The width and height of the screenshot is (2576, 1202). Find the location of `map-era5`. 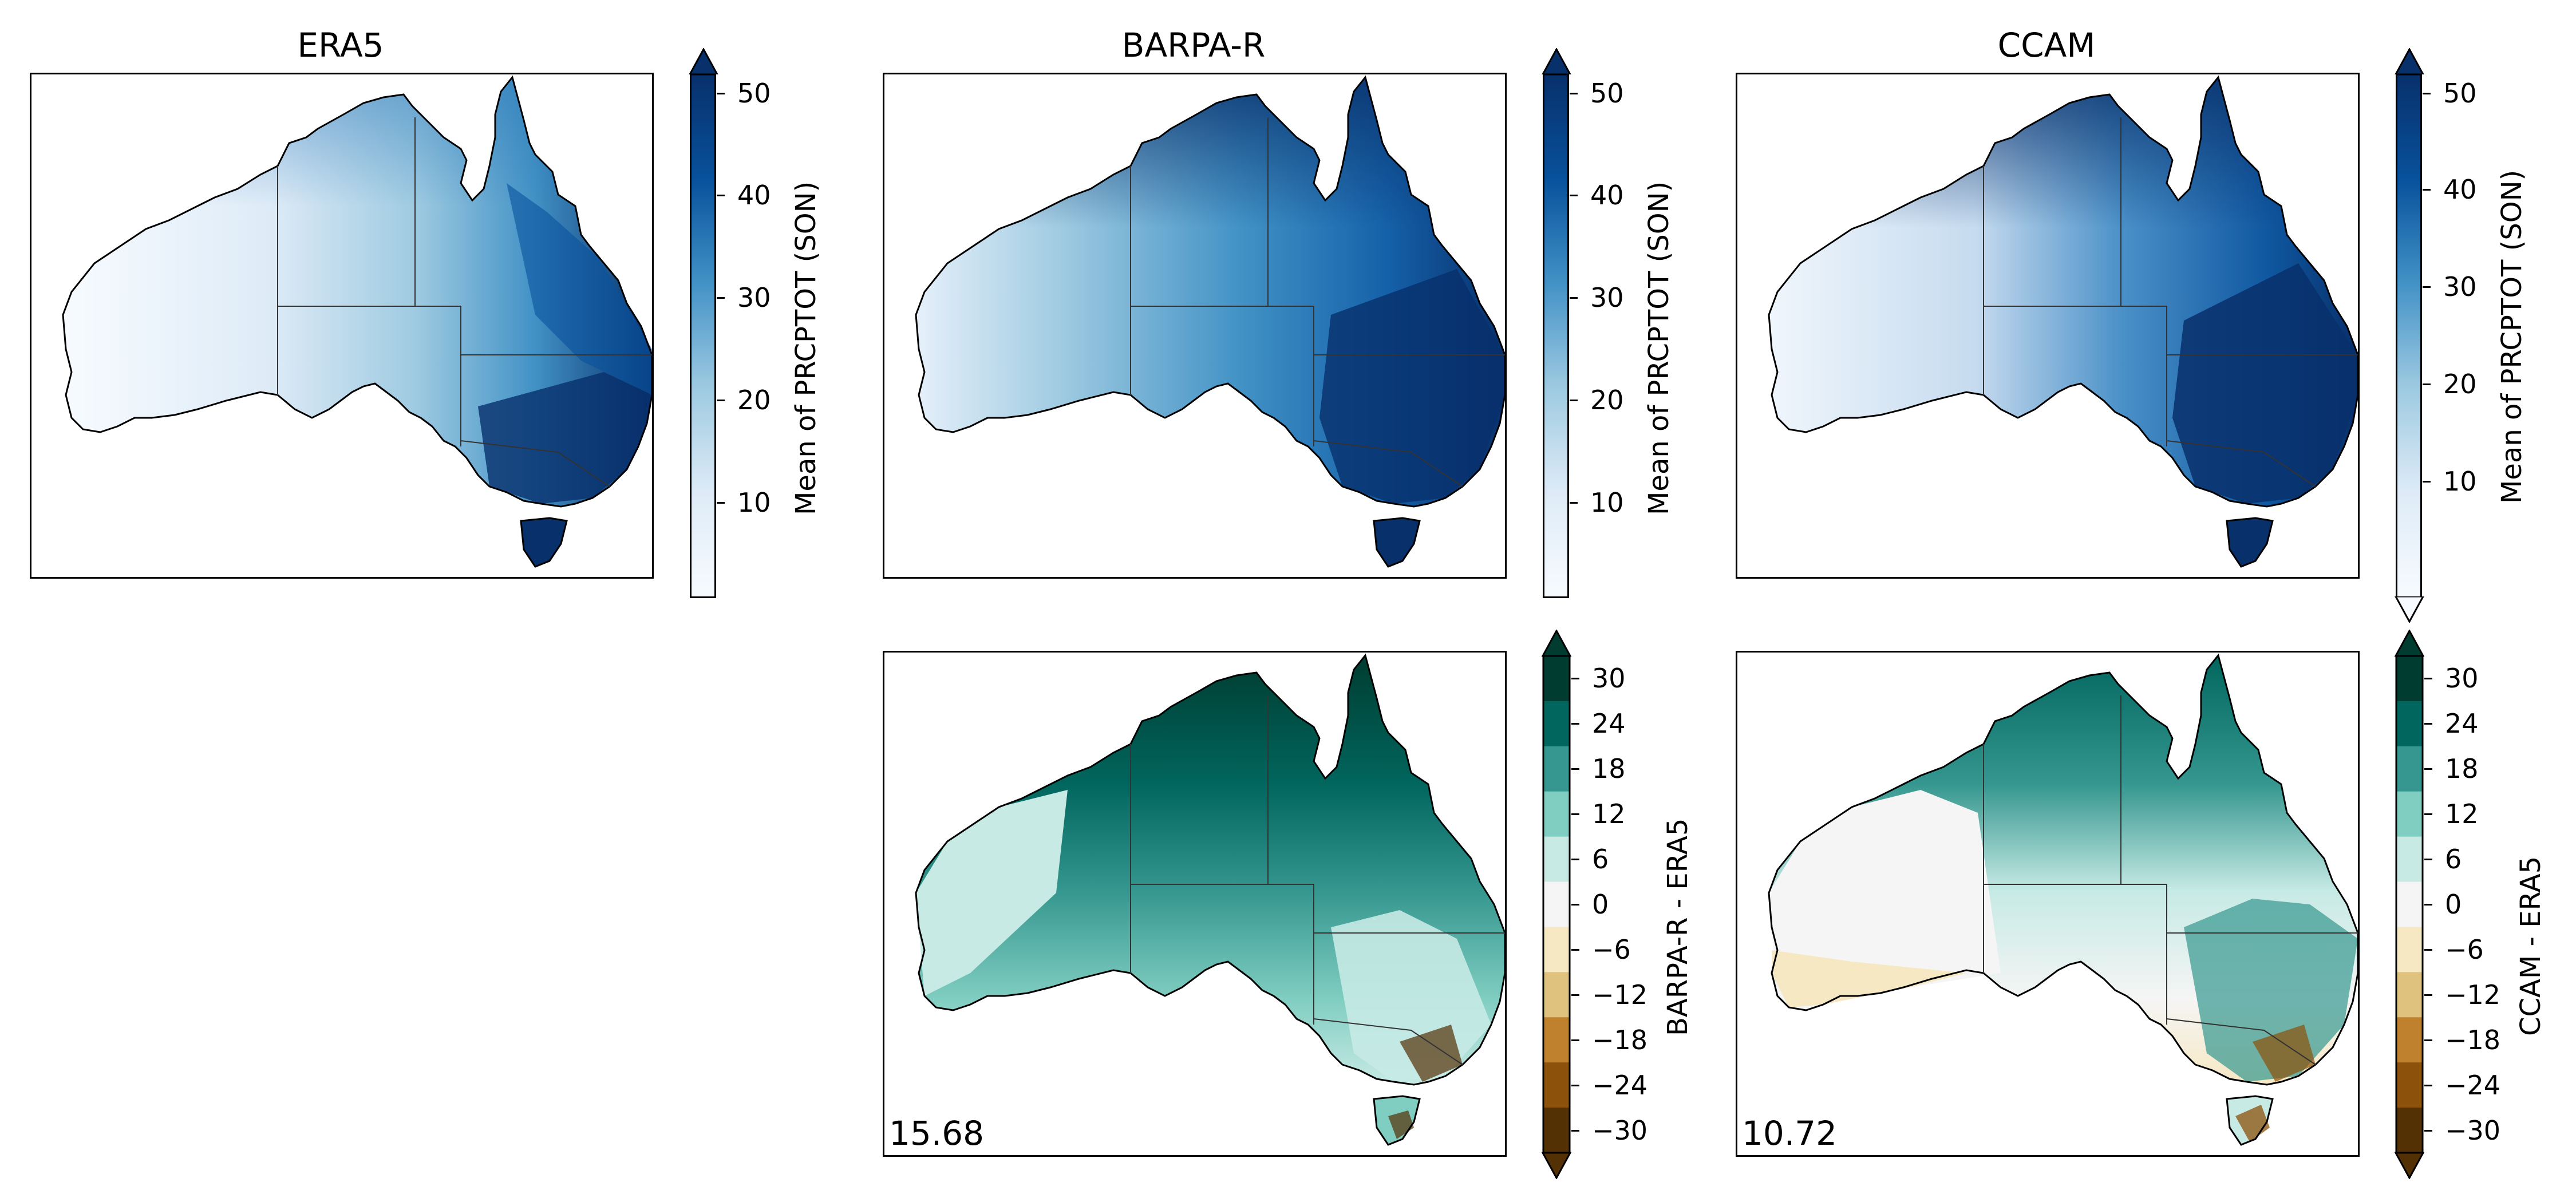

map-era5 is located at coordinates (342, 326).